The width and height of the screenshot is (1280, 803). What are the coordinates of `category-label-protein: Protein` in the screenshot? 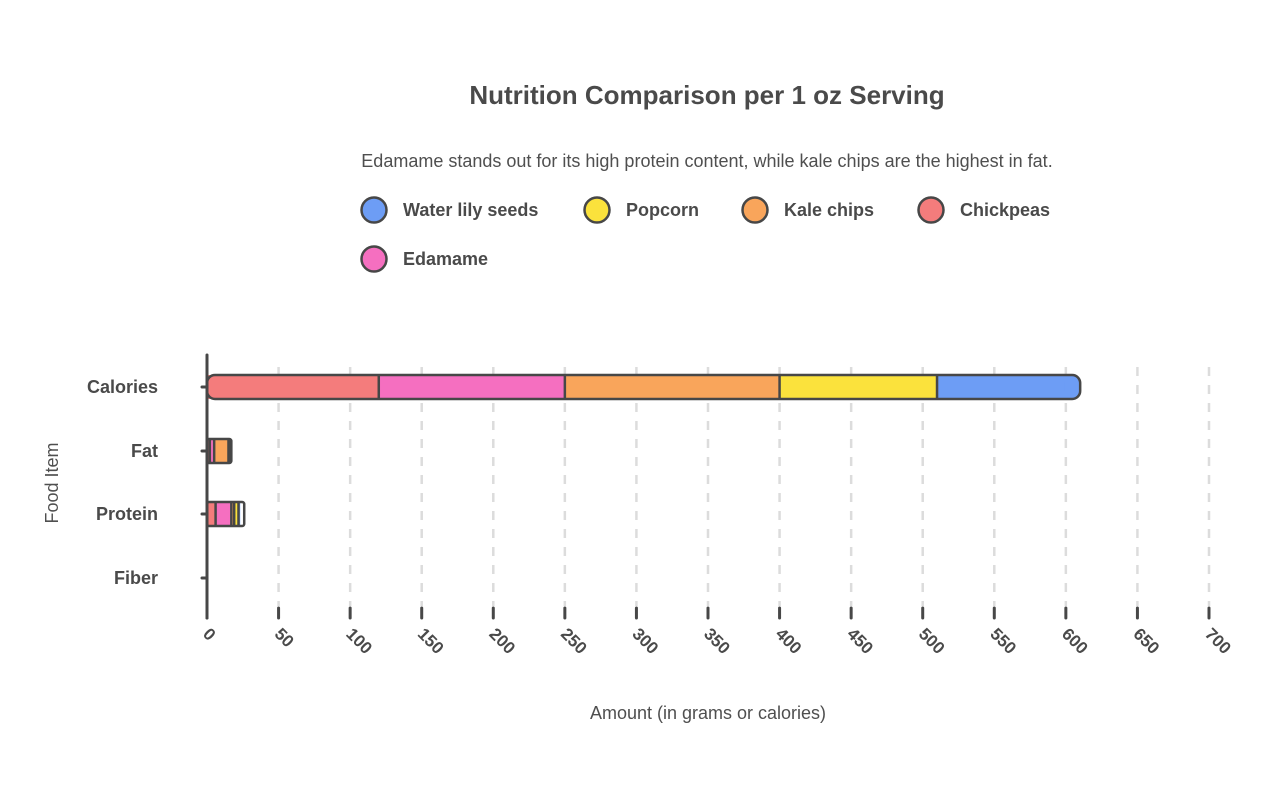 It's located at (127, 514).